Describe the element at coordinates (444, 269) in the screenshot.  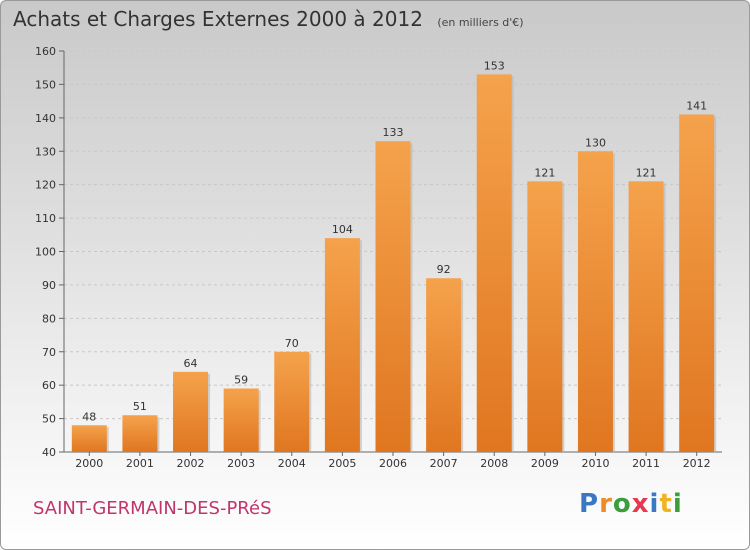
I see `bar-value-label: 92` at that location.